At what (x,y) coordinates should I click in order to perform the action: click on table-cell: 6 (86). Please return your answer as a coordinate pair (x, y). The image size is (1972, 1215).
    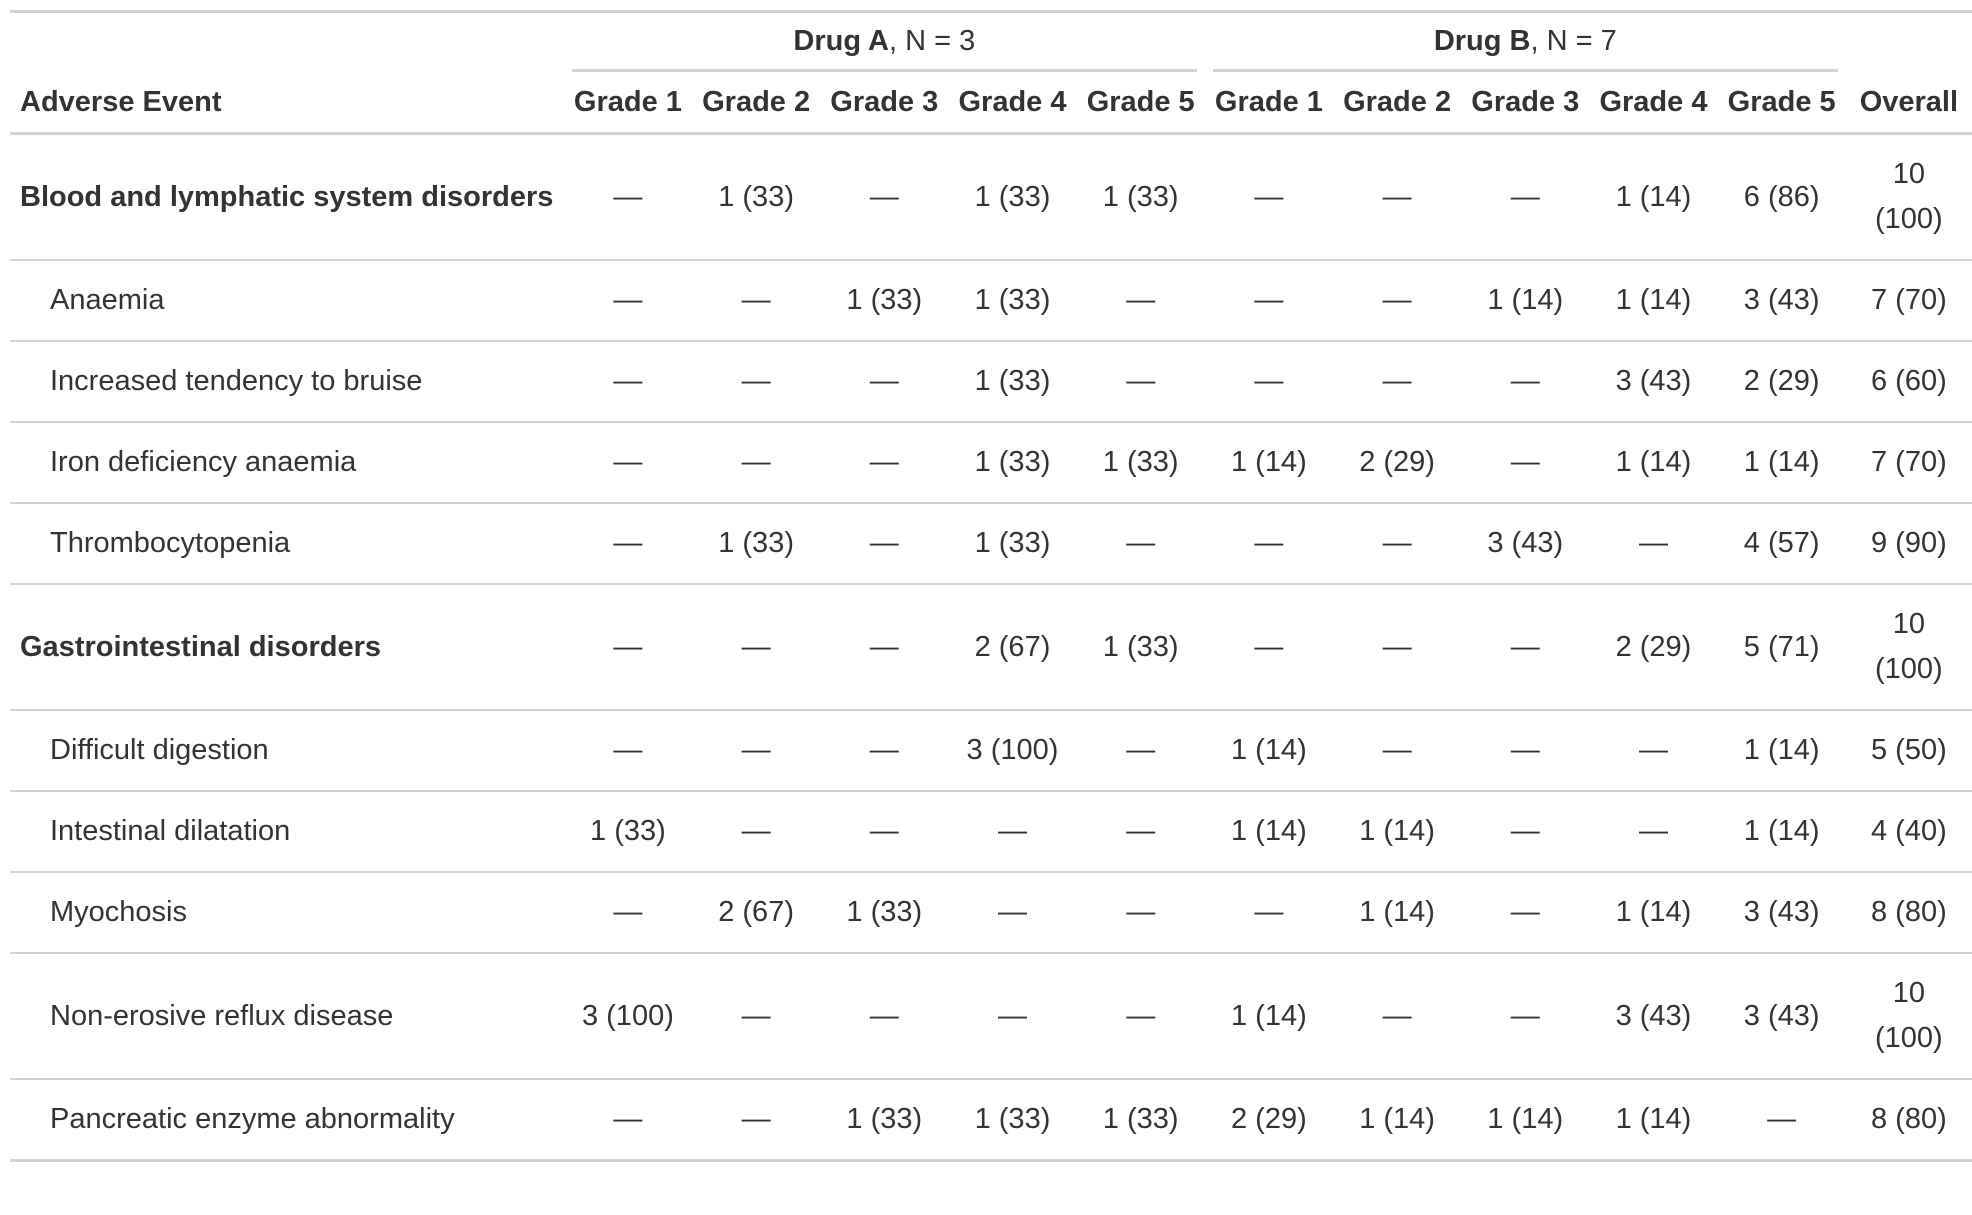
    Looking at the image, I should click on (1781, 196).